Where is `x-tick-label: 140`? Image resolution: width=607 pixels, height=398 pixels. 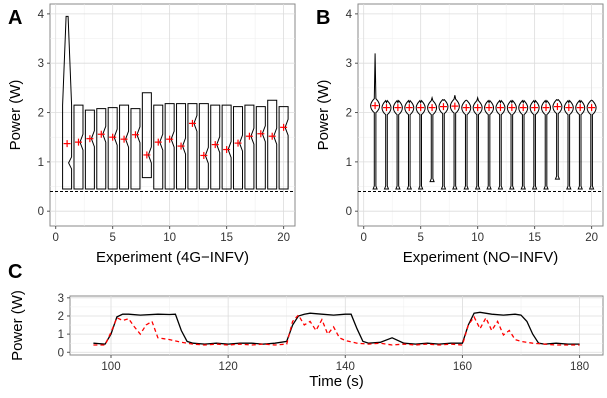 x-tick-label: 140 is located at coordinates (345, 367).